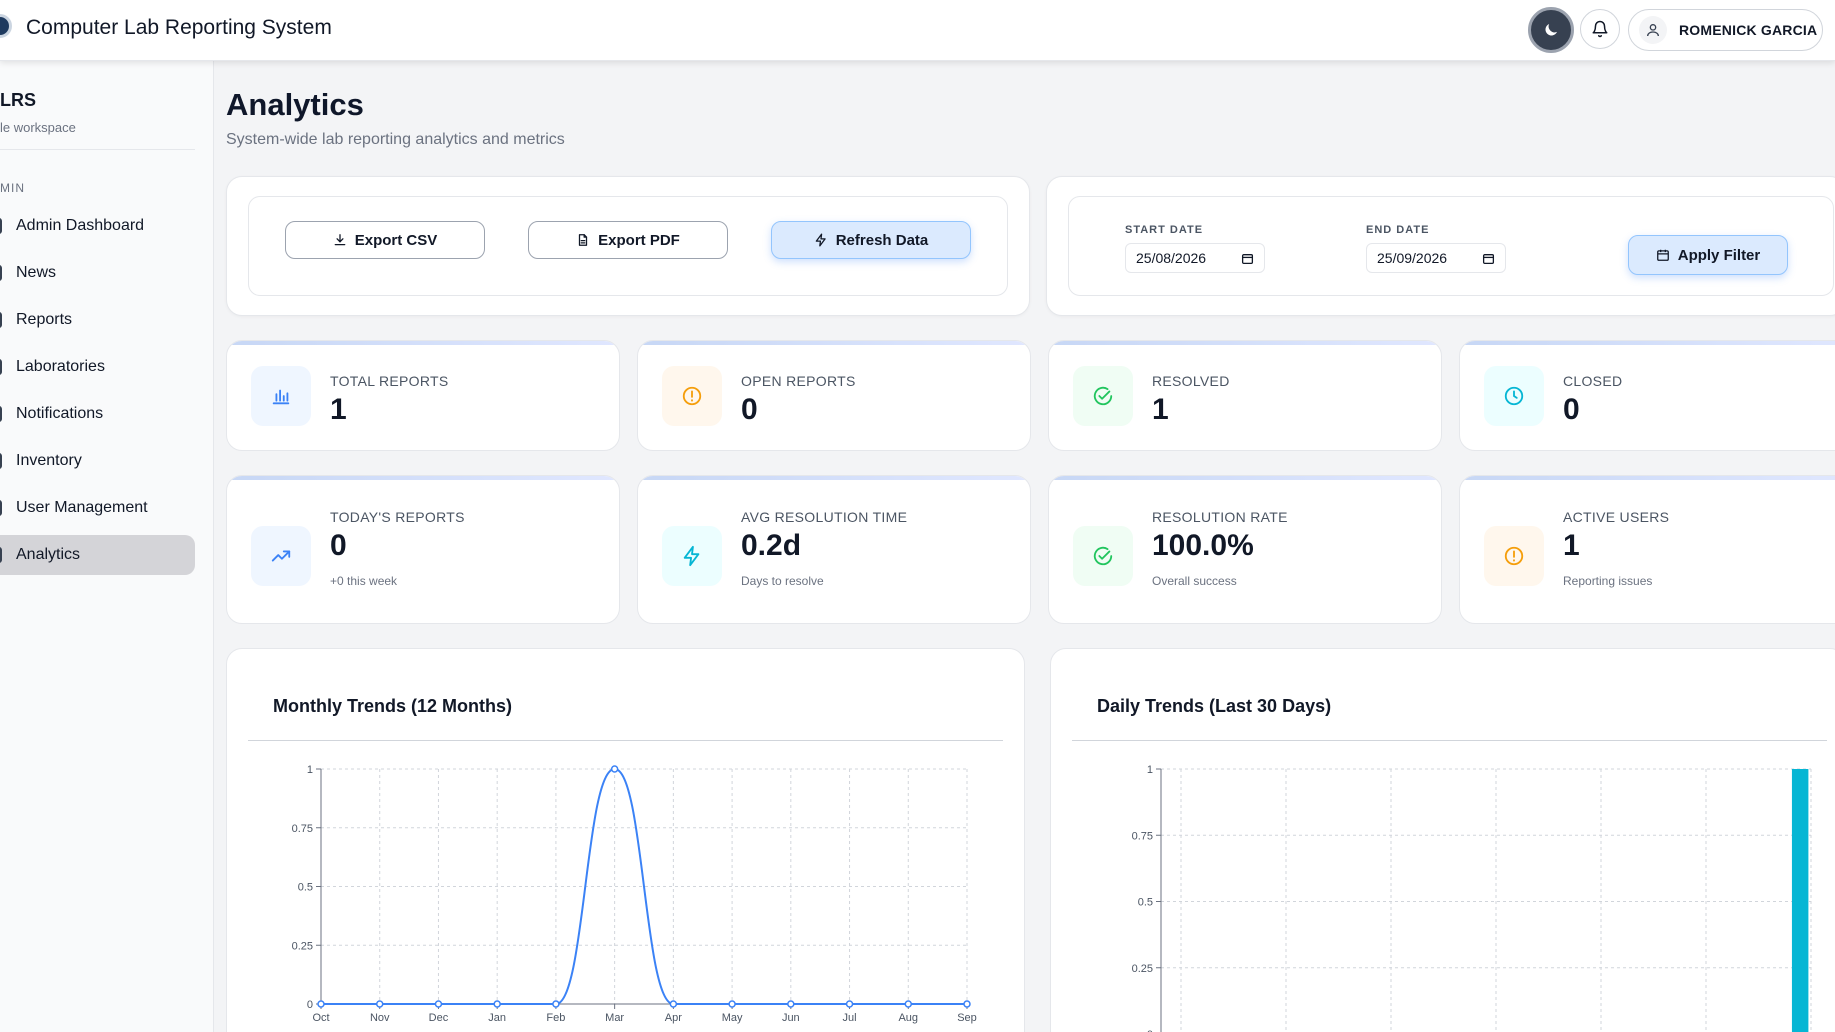  I want to click on x-tick-label: Mar, so click(614, 1018).